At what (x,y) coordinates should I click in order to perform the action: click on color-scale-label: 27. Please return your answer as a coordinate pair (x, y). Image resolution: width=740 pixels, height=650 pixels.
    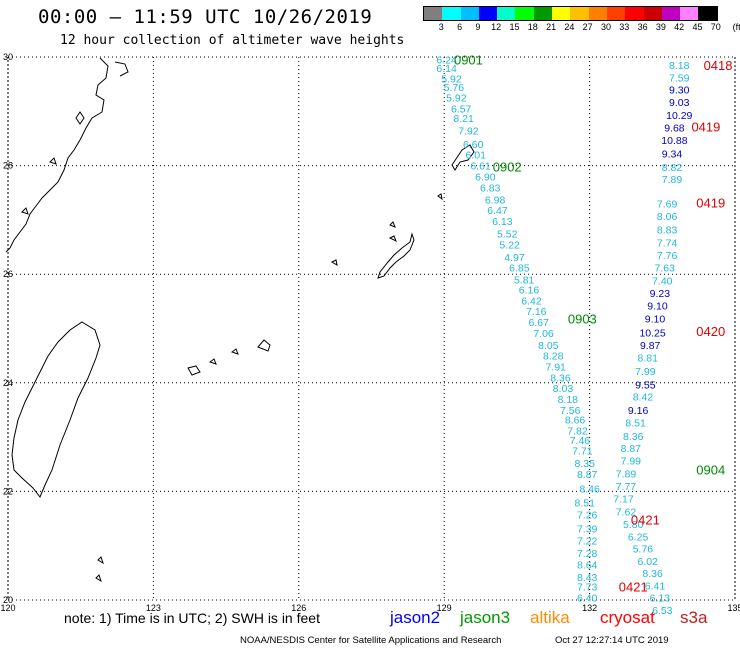
    Looking at the image, I should click on (587, 27).